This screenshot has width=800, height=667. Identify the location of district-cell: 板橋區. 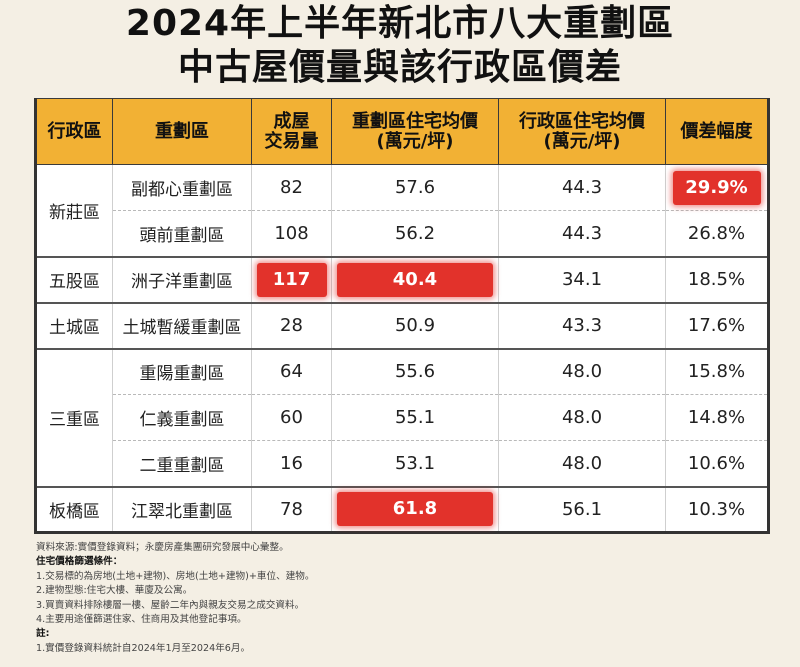
(73, 510).